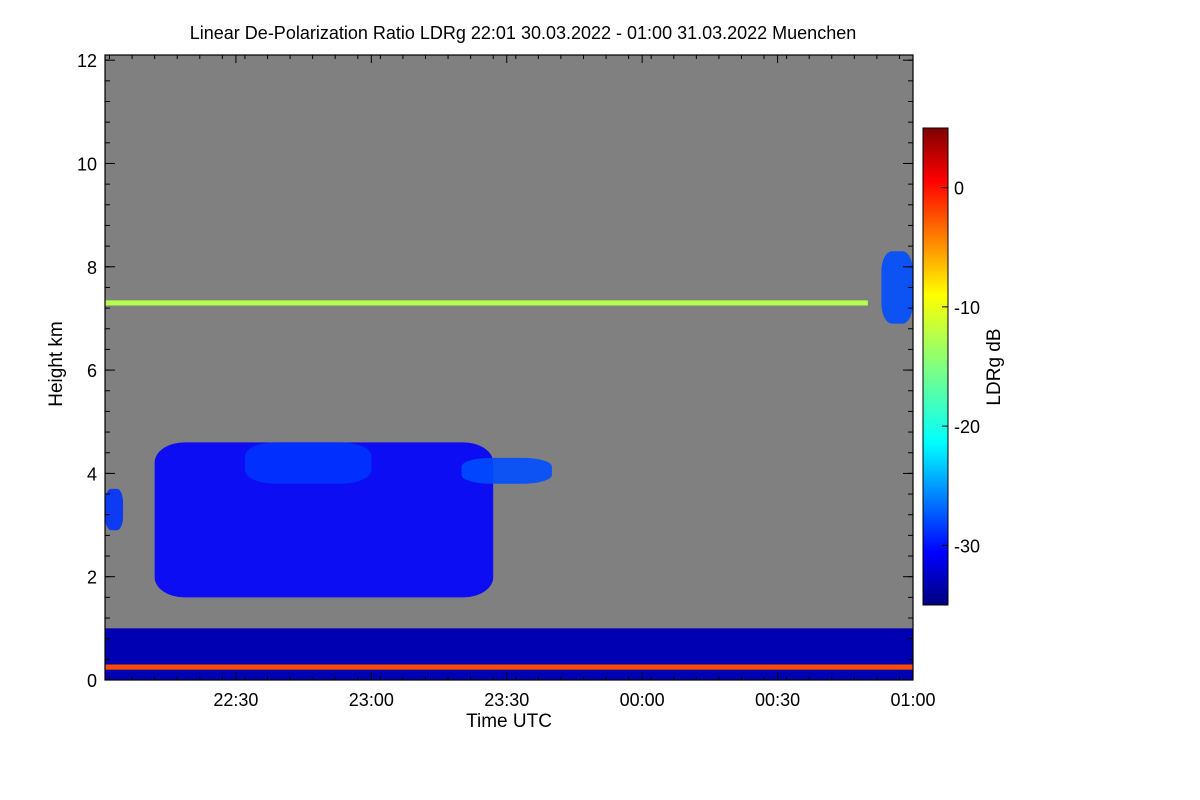 The width and height of the screenshot is (1200, 800). I want to click on region-low-cloud-left, so click(114, 509).